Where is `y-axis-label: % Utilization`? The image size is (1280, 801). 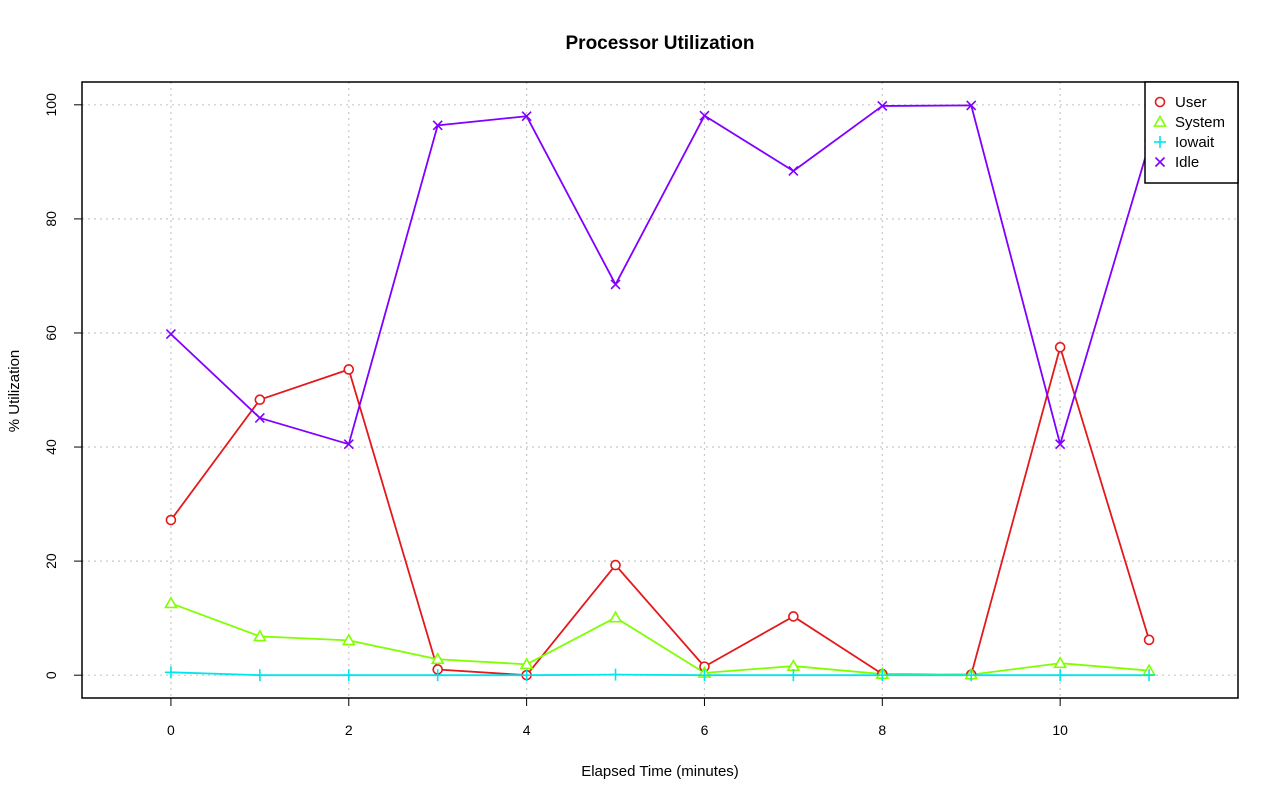
y-axis-label: % Utilization is located at coordinates (14, 391).